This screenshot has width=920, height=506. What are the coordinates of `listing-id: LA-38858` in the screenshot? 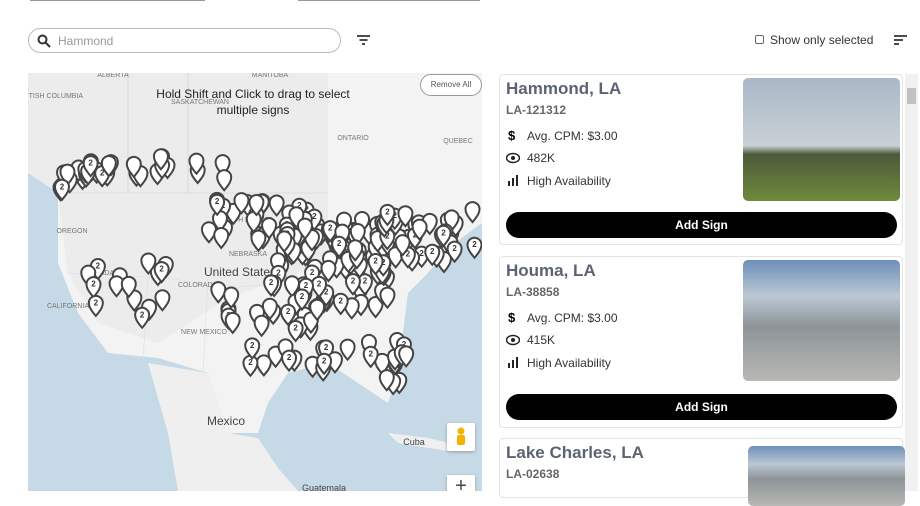 It's located at (533, 292).